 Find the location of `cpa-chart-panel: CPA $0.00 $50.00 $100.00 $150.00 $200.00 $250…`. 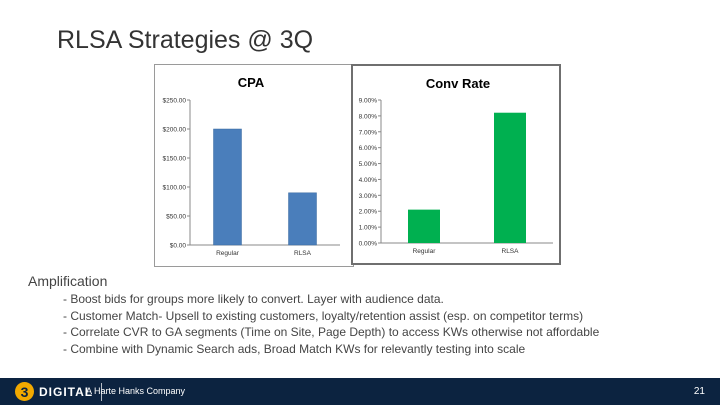

cpa-chart-panel: CPA $0.00 $50.00 $100.00 $150.00 $200.00 $250… is located at coordinates (254, 165).